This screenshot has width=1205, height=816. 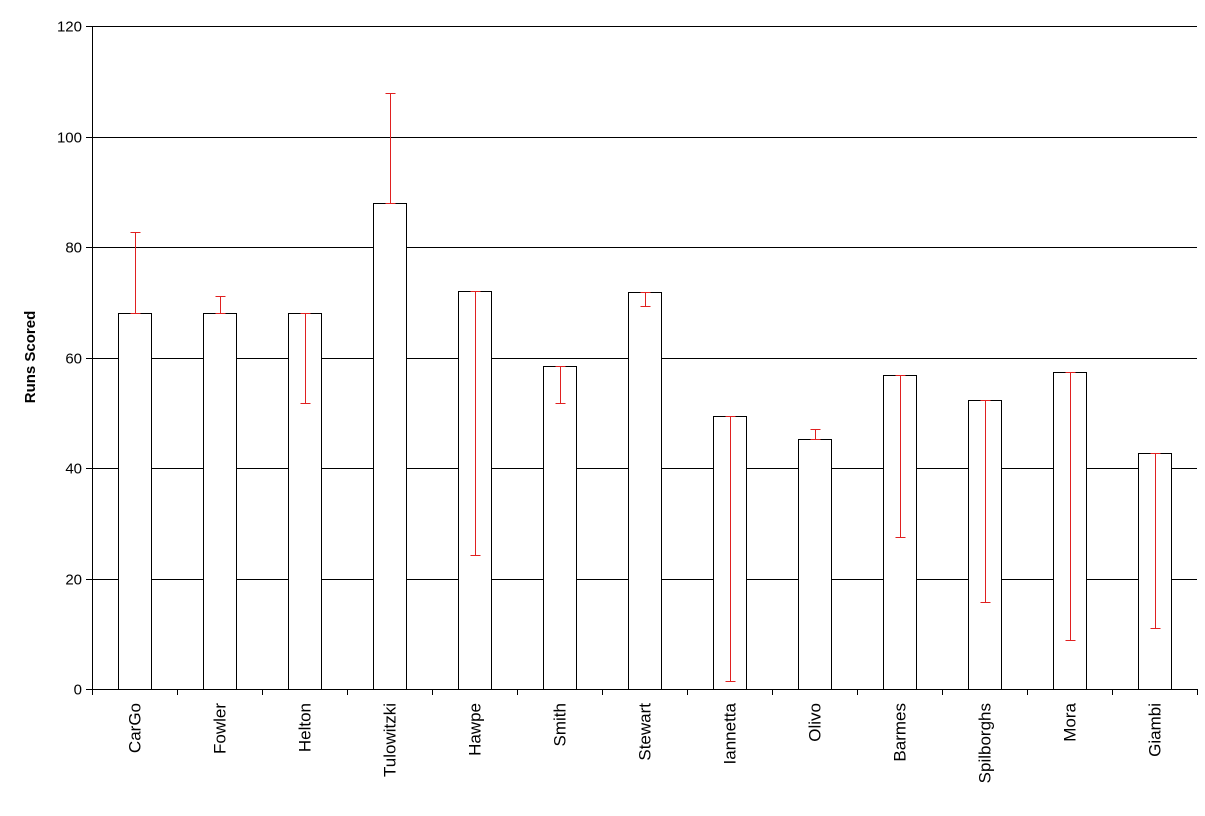 I want to click on y-tick-label: 40, so click(x=73, y=469).